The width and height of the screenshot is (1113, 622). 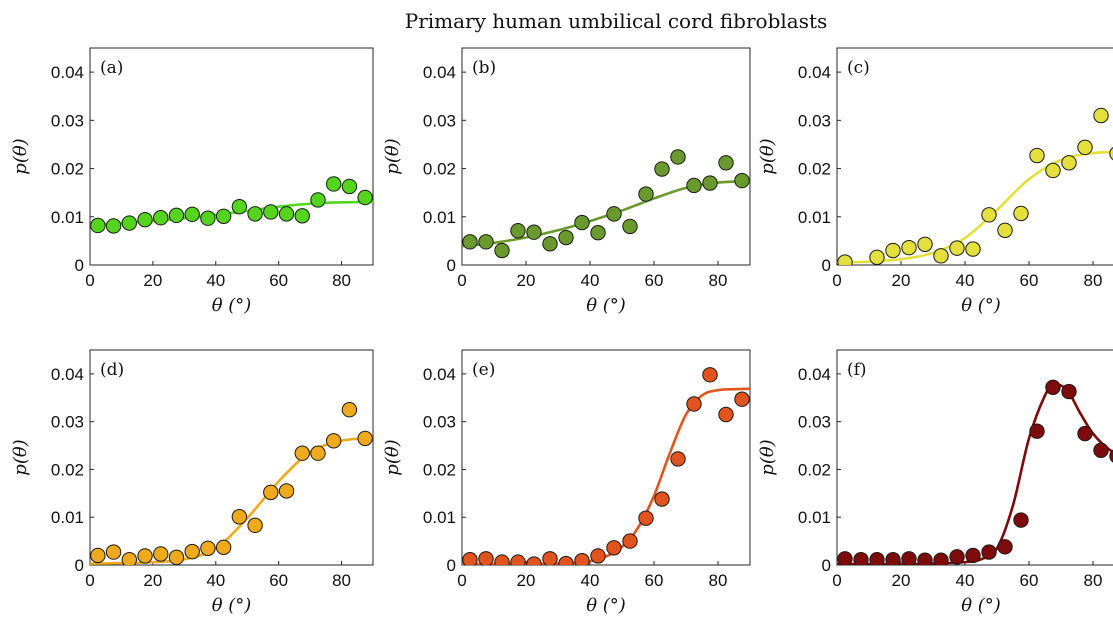 I want to click on panel-b: 0 0.01 0.02 0.03 0.04 0 20 40 60 80 θ (°) p(θ) (b), so click(x=566, y=181).